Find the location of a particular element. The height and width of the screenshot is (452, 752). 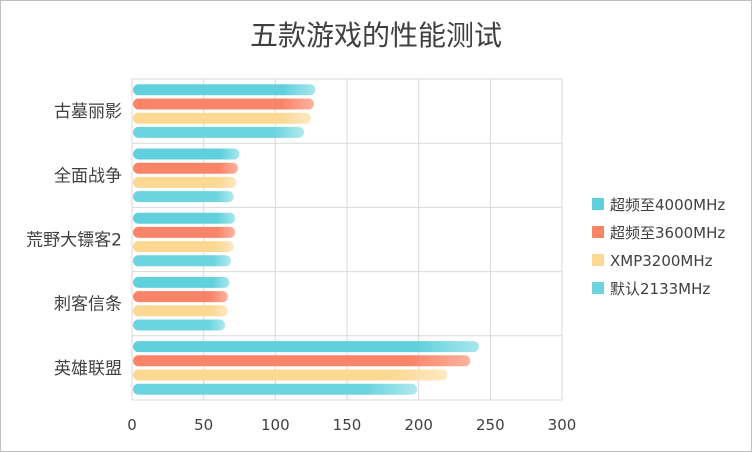

x-tick-label: 0 is located at coordinates (132, 425).